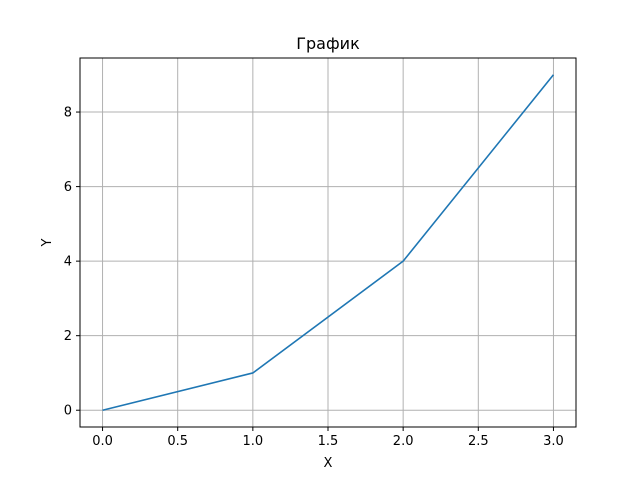 The width and height of the screenshot is (640, 480). Describe the element at coordinates (403, 441) in the screenshot. I see `x-tick-label: 2.0` at that location.